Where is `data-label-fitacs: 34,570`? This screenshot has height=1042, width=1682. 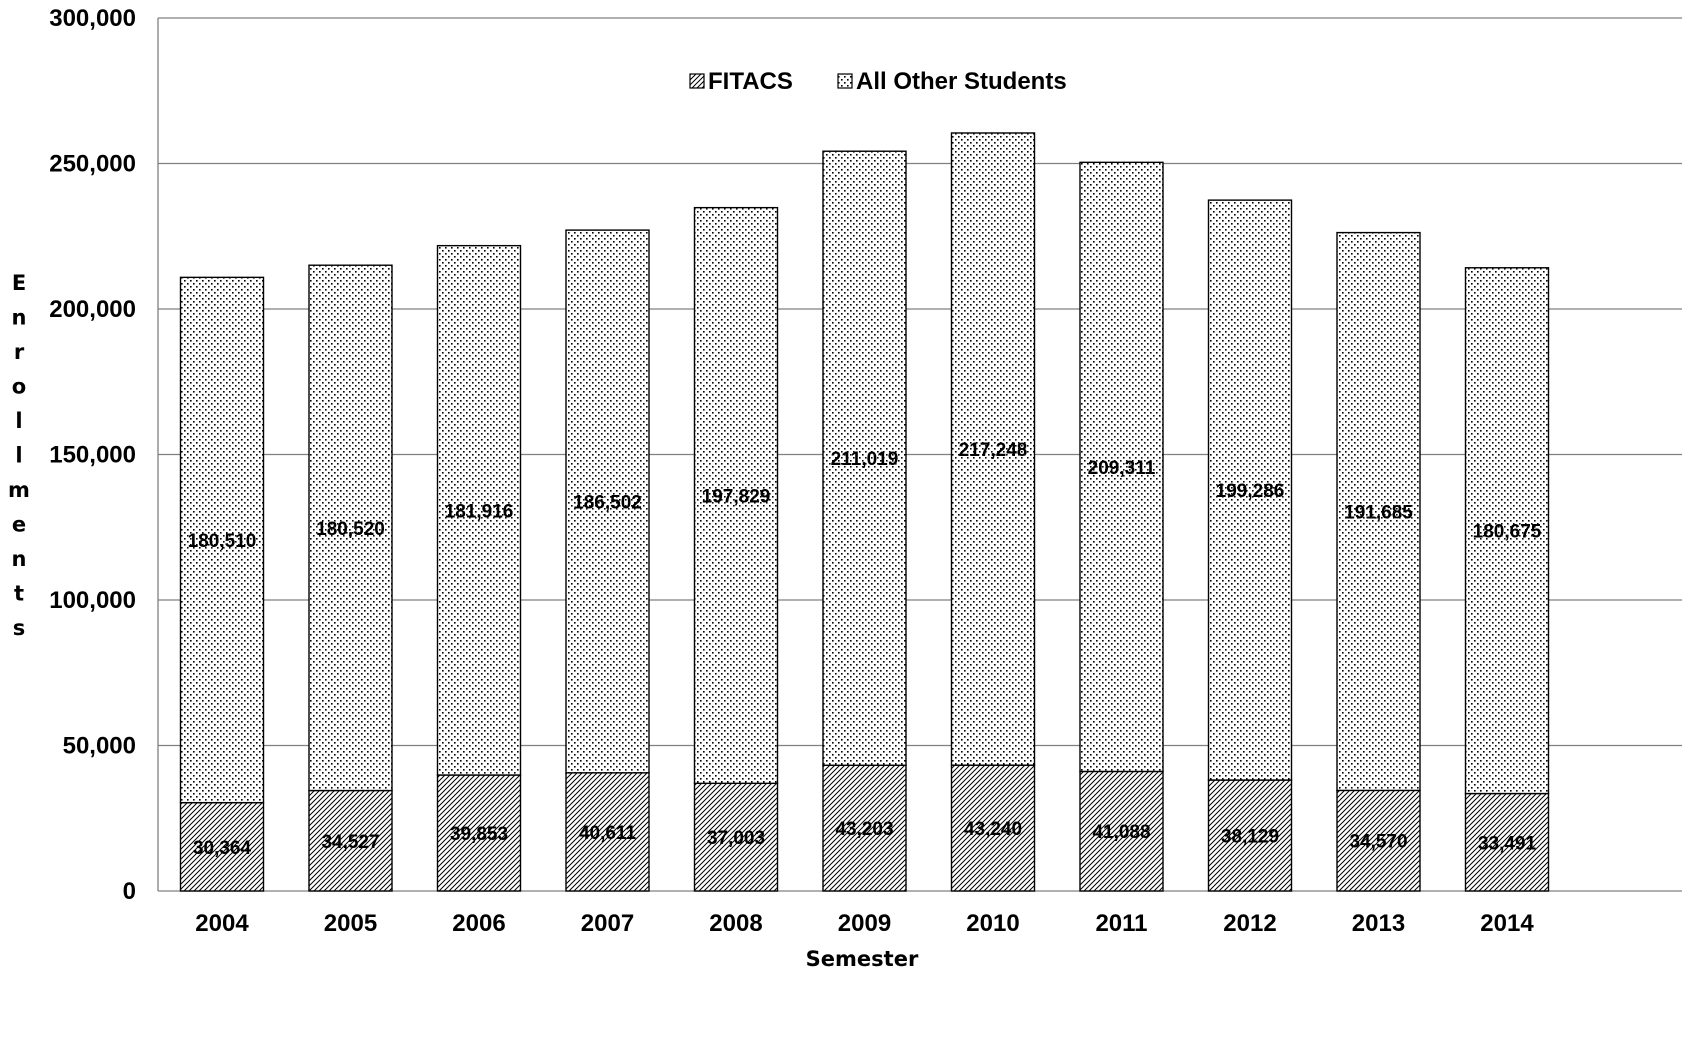 data-label-fitacs: 34,570 is located at coordinates (1378, 842).